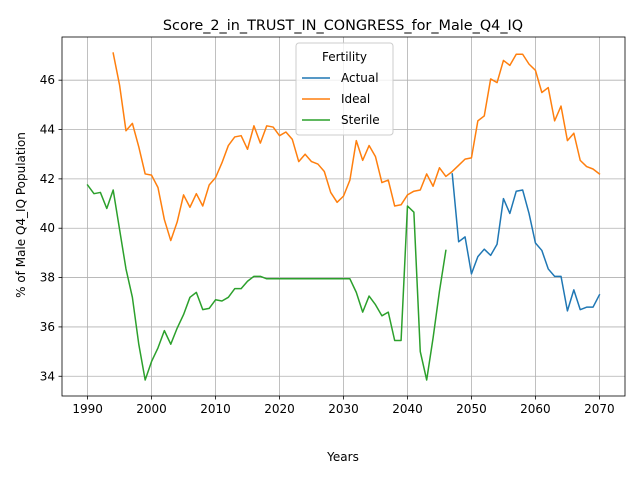  I want to click on y-tick-label: 42, so click(47, 179).